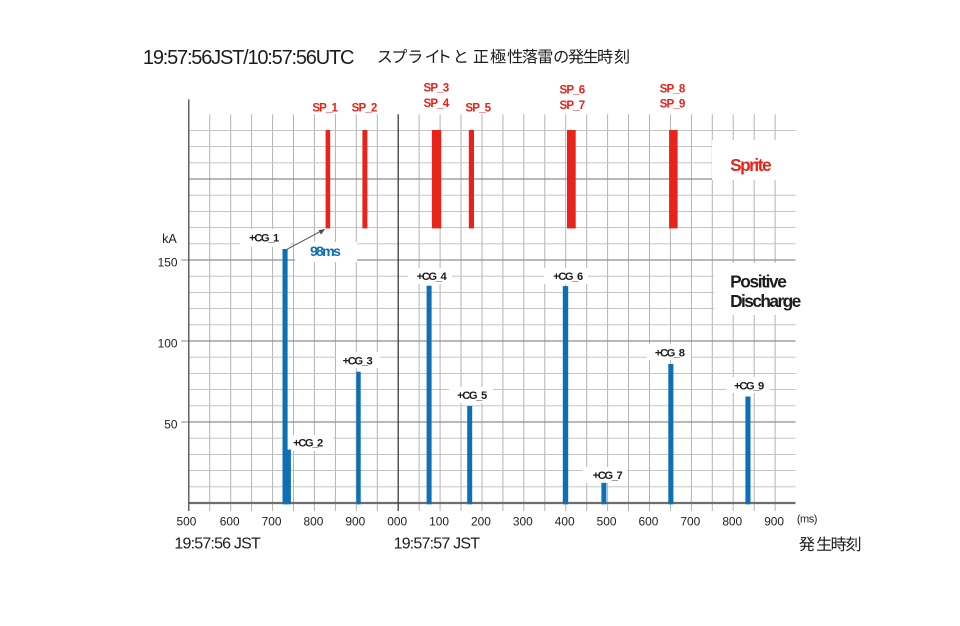  I want to click on svg-text: 200, so click(481, 521).